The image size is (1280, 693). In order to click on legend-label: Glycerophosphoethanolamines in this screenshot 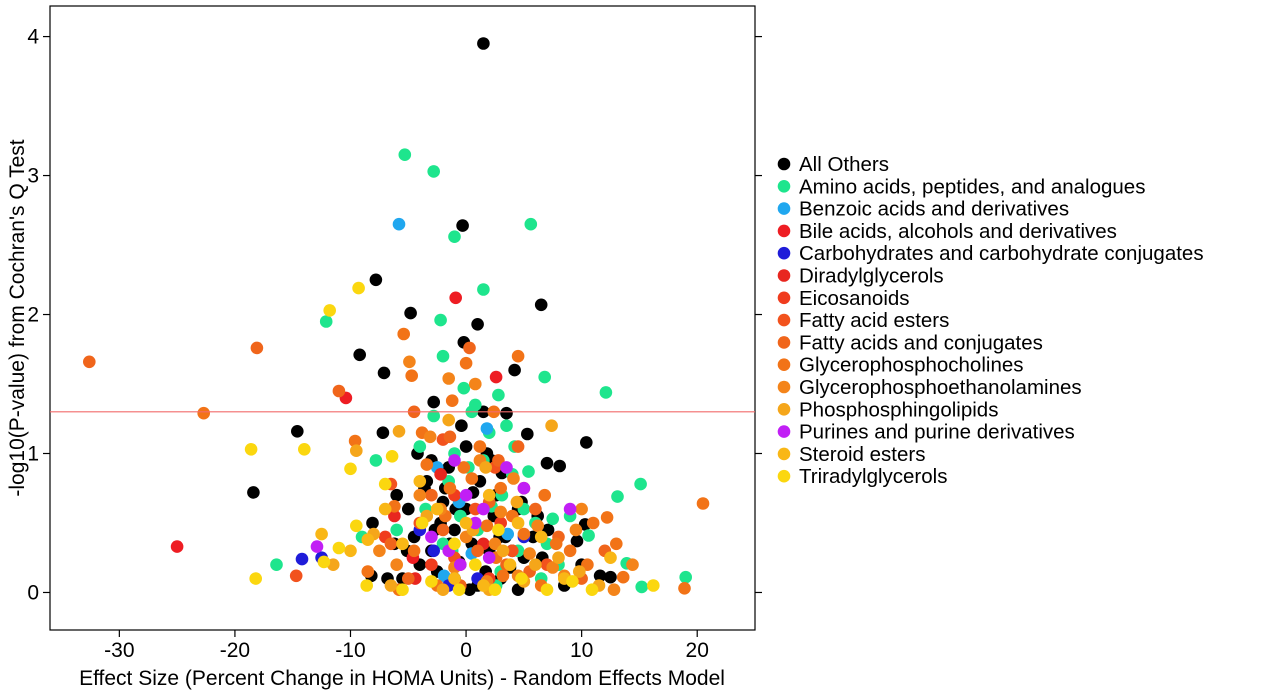, I will do `click(940, 387)`.